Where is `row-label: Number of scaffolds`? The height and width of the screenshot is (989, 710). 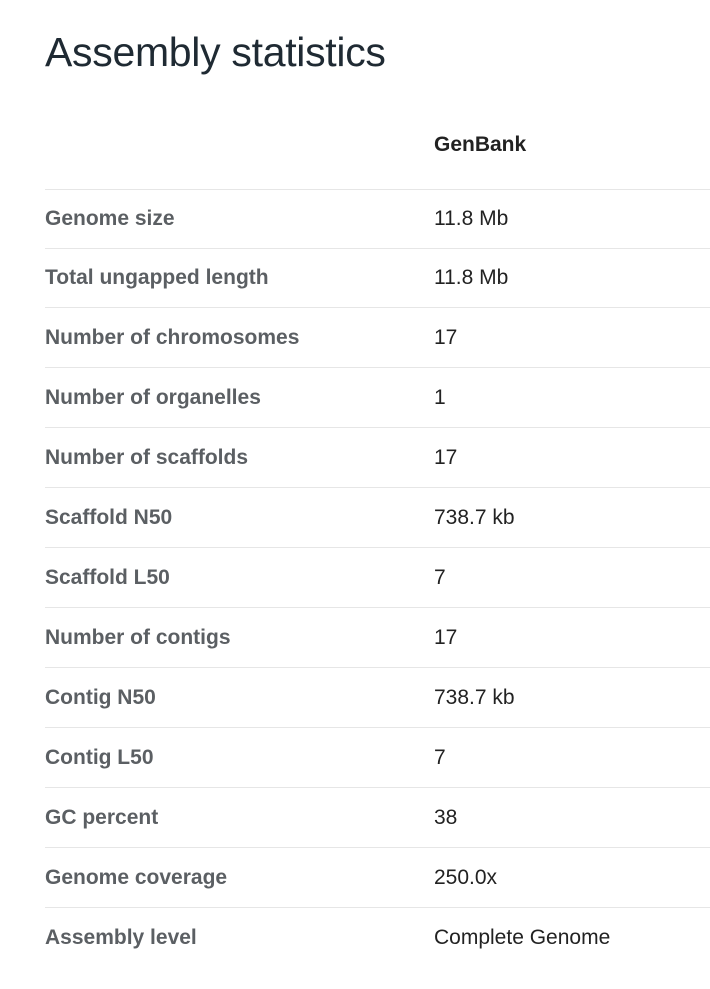 row-label: Number of scaffolds is located at coordinates (147, 457).